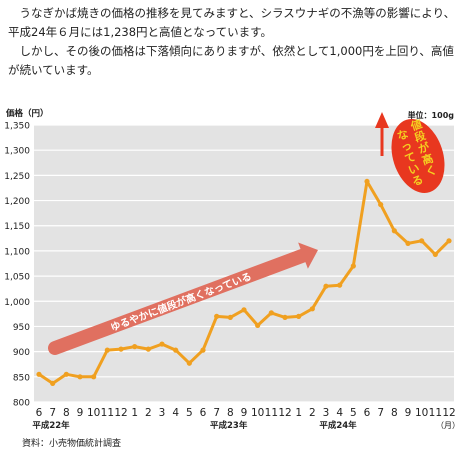 Image resolution: width=465 pixels, height=454 pixels. I want to click on callout-shape, so click(418, 156).